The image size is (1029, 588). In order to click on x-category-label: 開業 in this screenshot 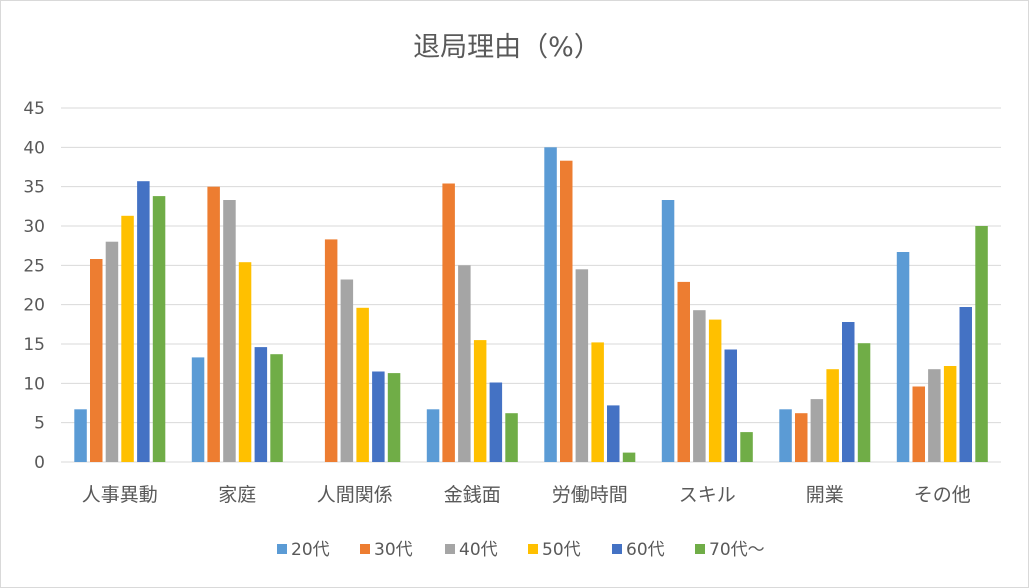, I will do `click(825, 495)`.